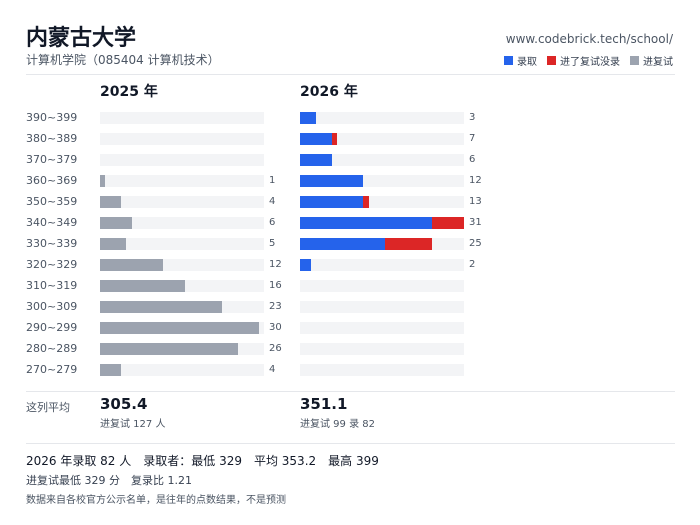  I want to click on page-title: 内蒙古大学, so click(81, 38).